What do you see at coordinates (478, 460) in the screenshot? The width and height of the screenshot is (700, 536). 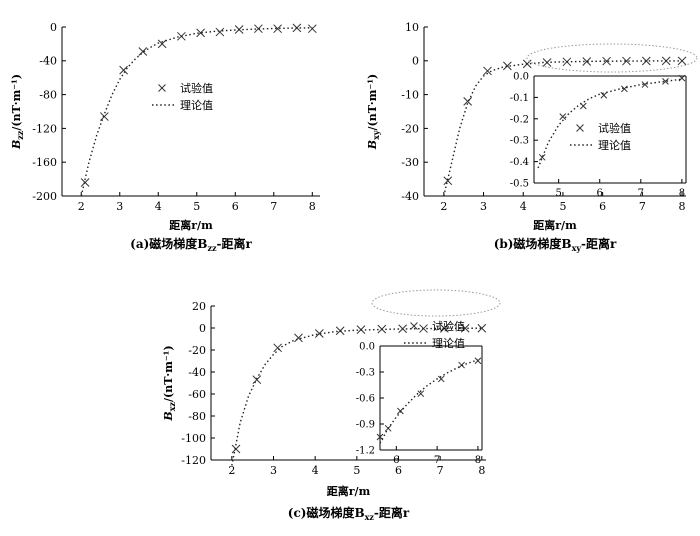 I see `chart-c-inset-x-tick-label: 8` at bounding box center [478, 460].